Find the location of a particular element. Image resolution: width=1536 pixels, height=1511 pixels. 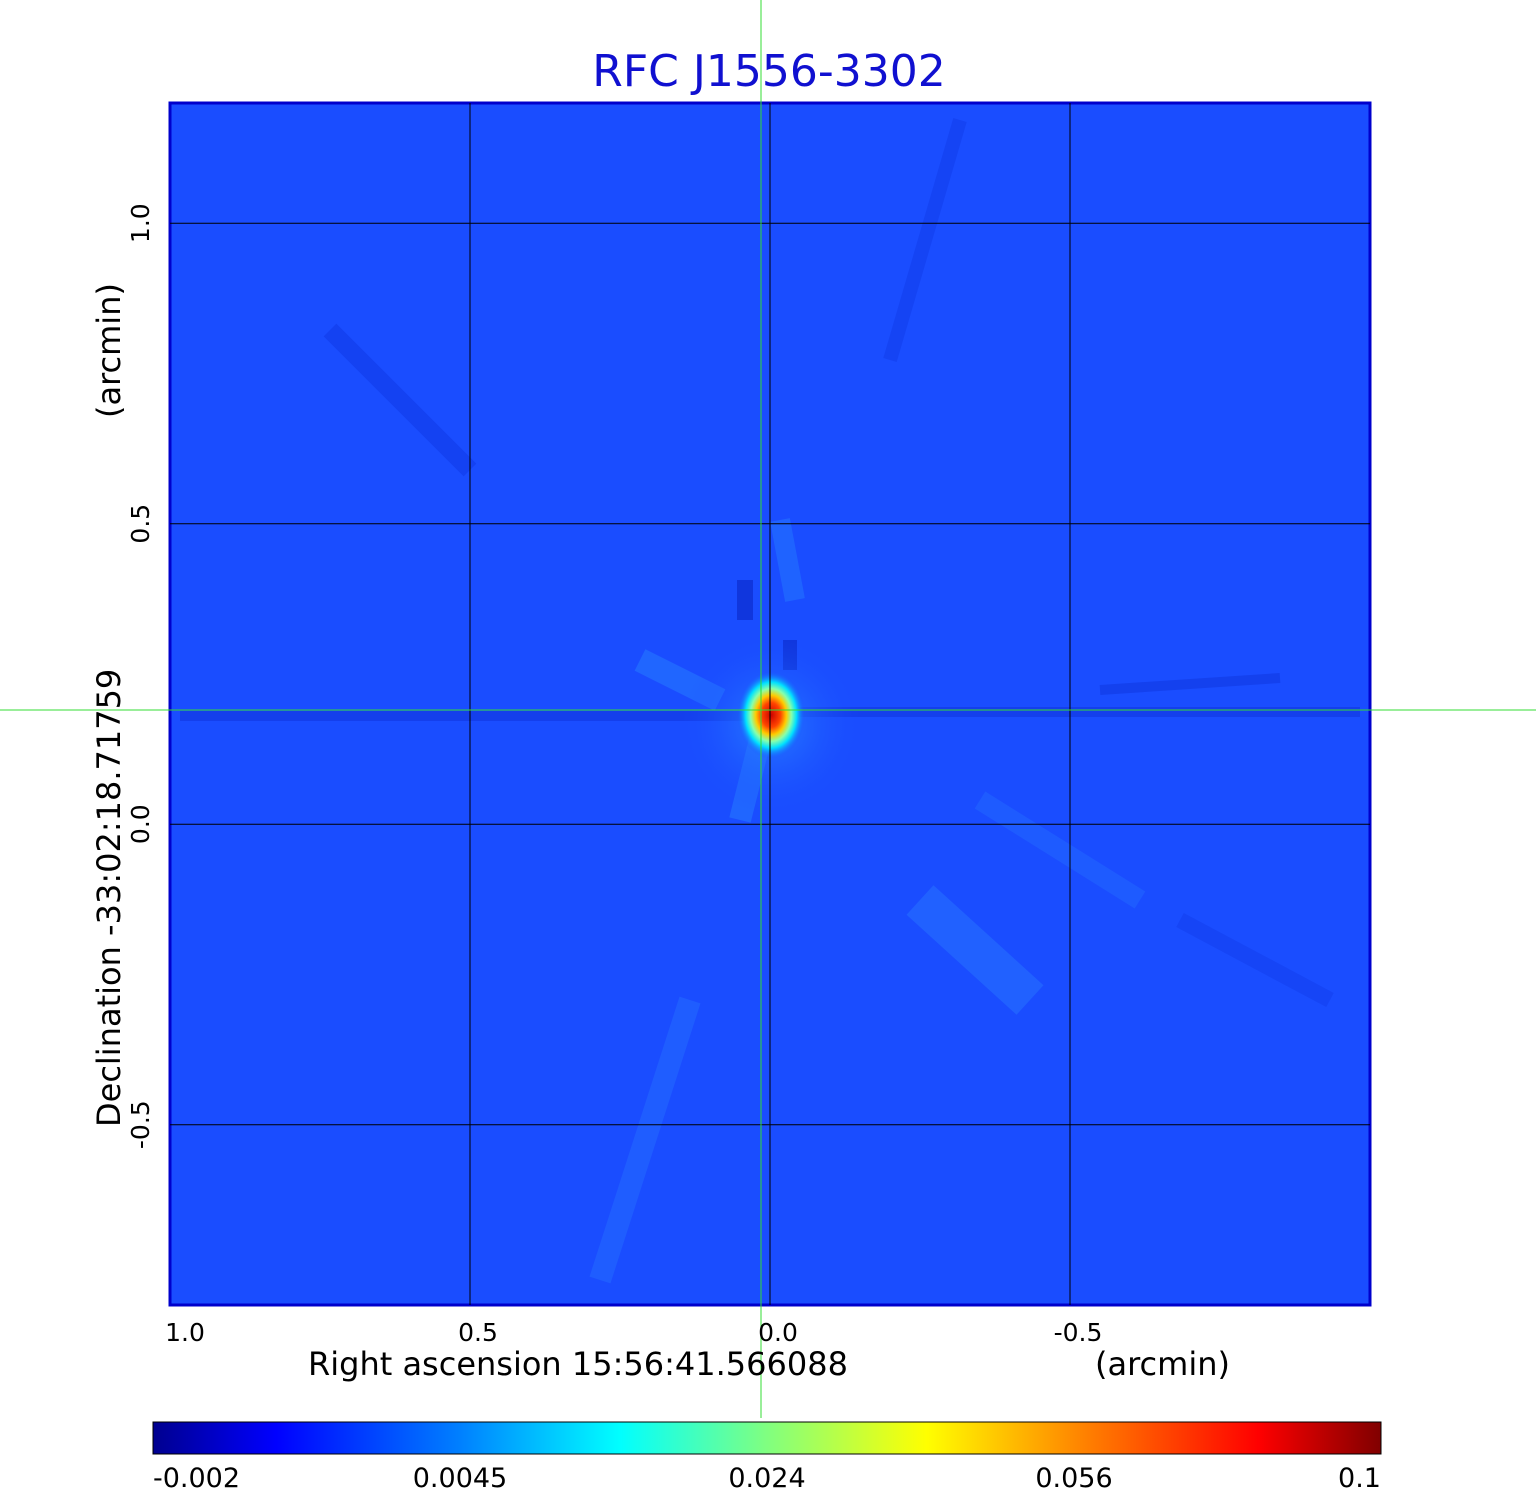

x-tick-label: 0.0 is located at coordinates (778, 1332).